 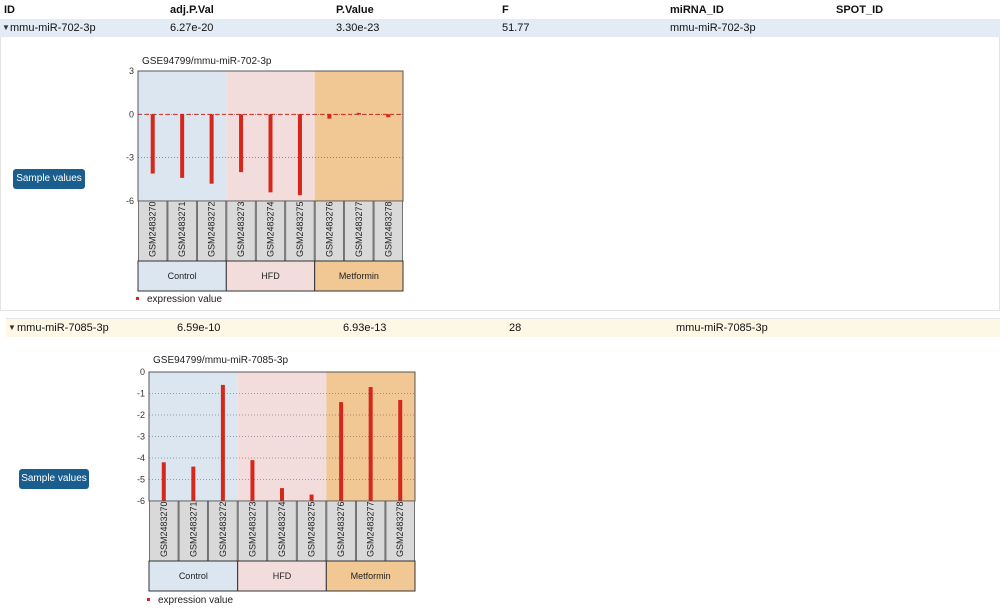 What do you see at coordinates (515, 328) in the screenshot?
I see `cell-f: 28` at bounding box center [515, 328].